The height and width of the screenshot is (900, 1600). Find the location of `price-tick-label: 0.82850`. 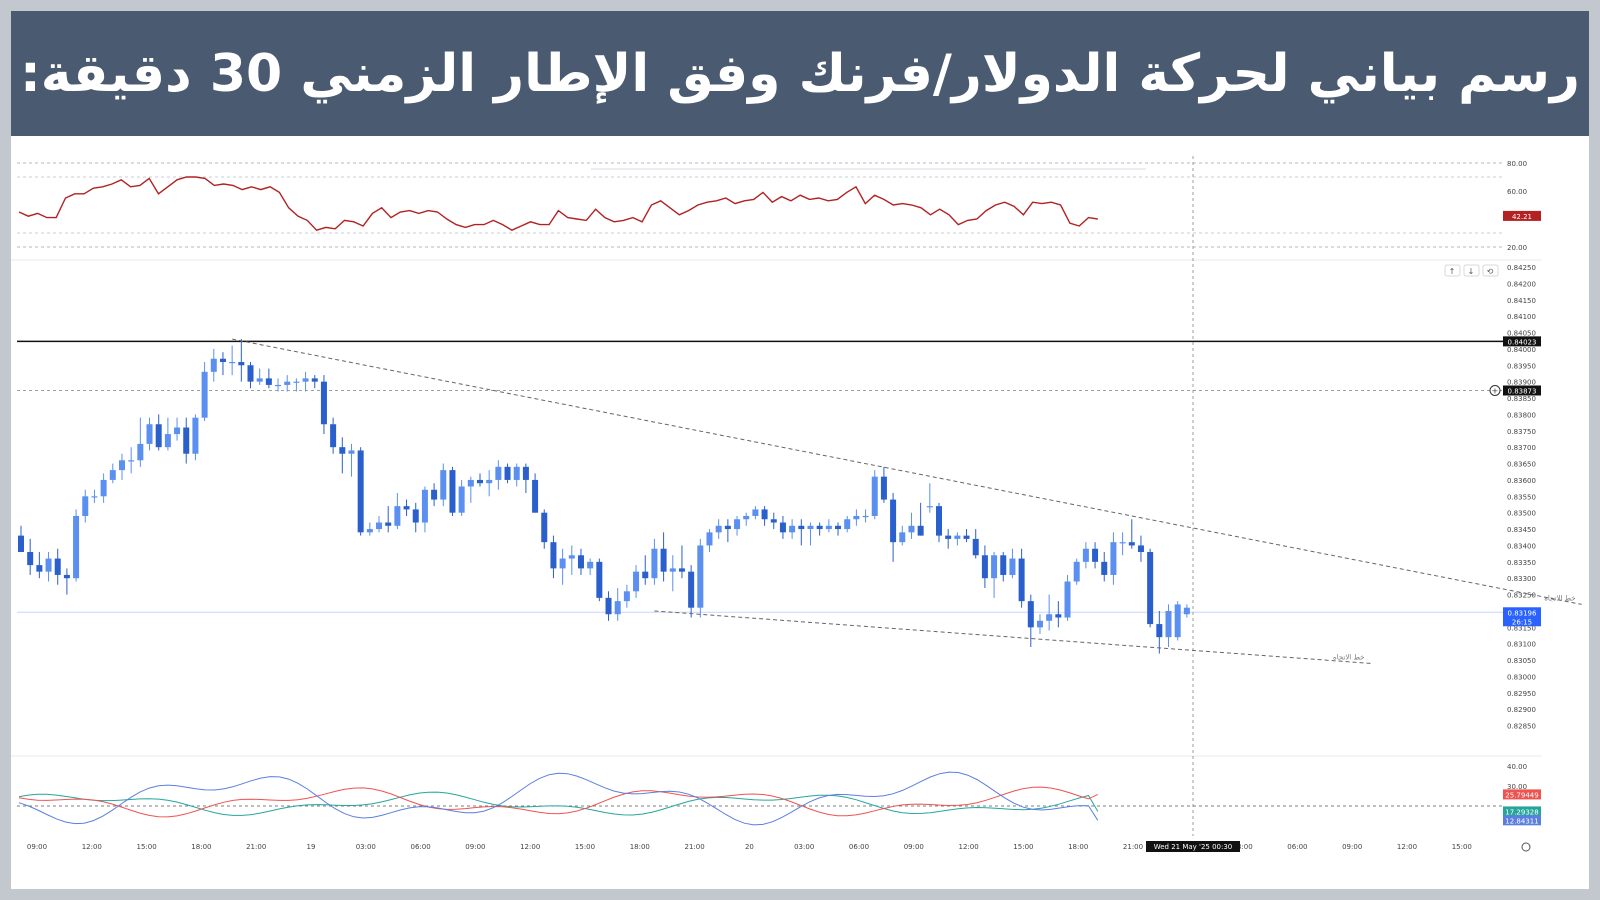

price-tick-label: 0.82850 is located at coordinates (1521, 727).